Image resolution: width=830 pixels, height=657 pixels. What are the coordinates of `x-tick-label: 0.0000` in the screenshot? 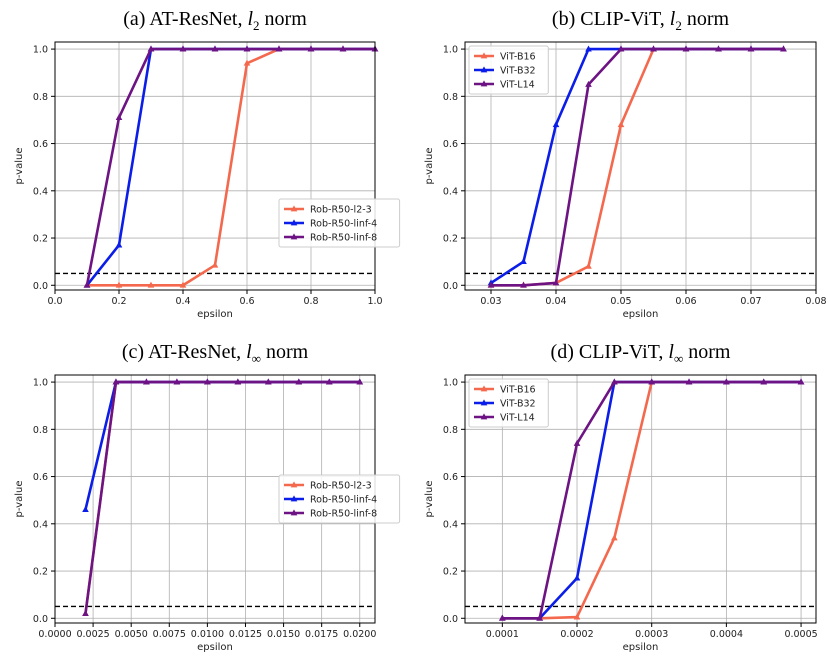 It's located at (54, 634).